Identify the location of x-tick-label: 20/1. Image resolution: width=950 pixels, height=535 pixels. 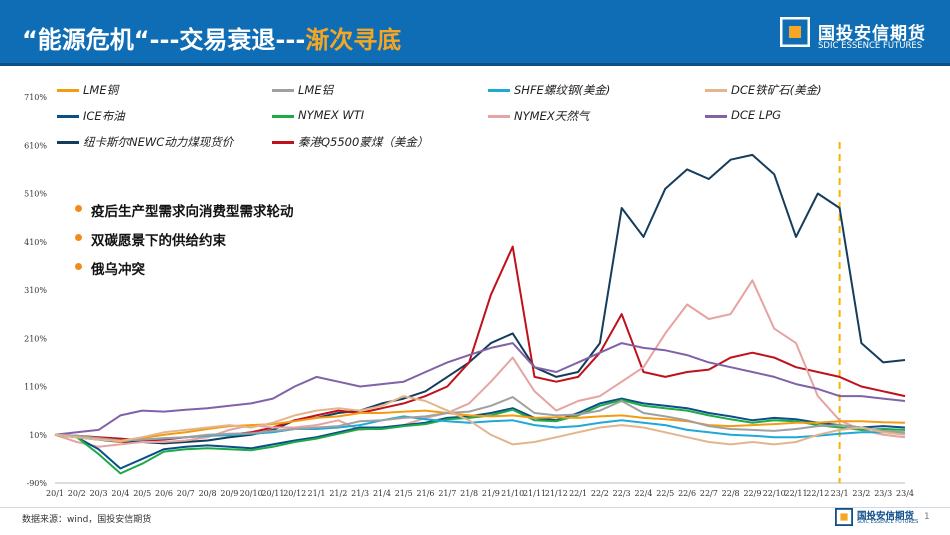
(55, 493).